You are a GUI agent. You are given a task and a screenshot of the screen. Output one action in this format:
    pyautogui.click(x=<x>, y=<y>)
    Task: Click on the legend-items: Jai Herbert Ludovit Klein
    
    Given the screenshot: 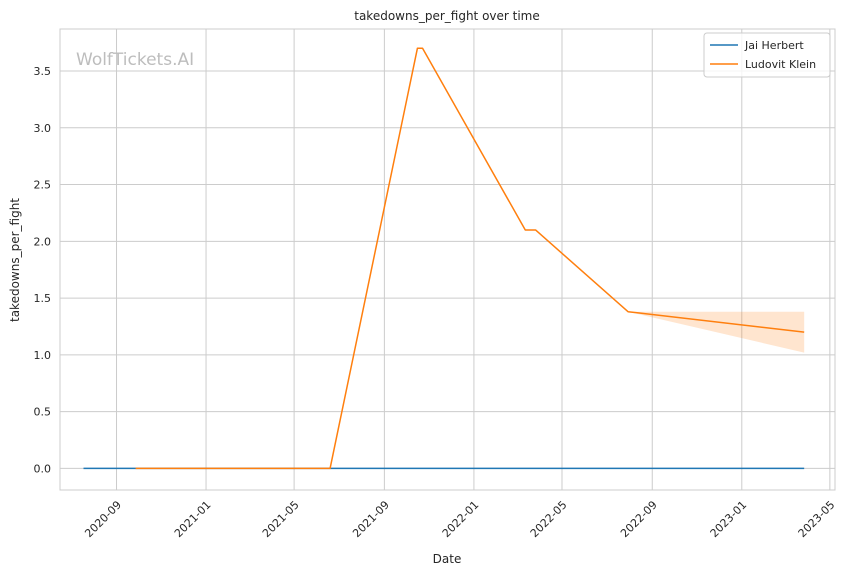 What is the action you would take?
    pyautogui.click(x=763, y=55)
    